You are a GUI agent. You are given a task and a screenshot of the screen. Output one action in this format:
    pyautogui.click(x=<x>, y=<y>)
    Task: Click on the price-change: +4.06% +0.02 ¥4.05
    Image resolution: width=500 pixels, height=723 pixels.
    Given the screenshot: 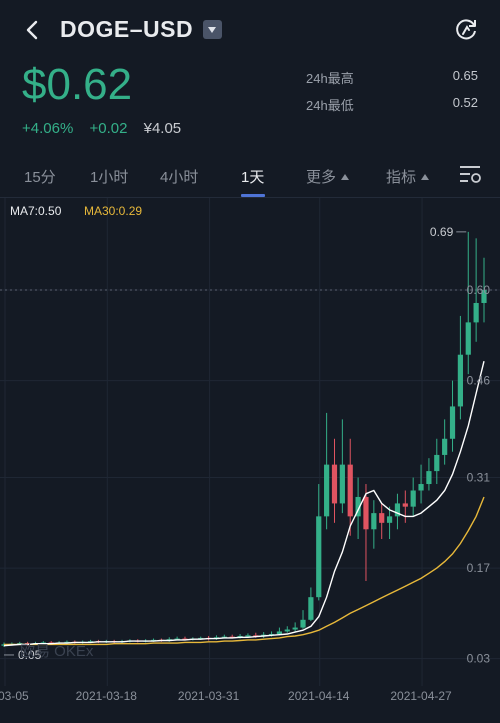 What is the action you would take?
    pyautogui.click(x=107, y=128)
    